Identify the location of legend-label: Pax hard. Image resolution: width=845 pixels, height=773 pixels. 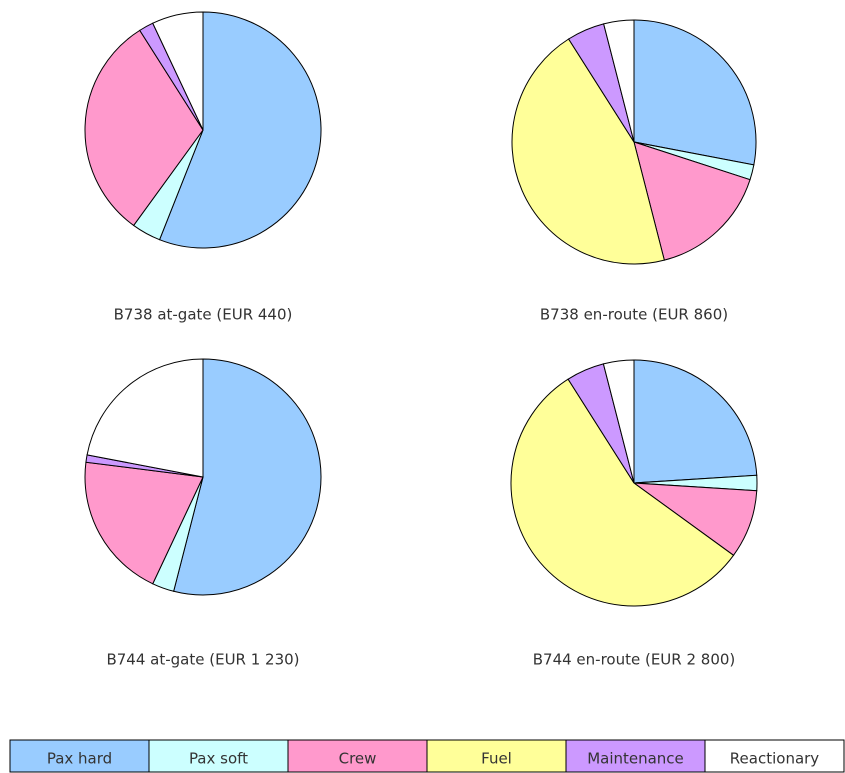
(79, 759).